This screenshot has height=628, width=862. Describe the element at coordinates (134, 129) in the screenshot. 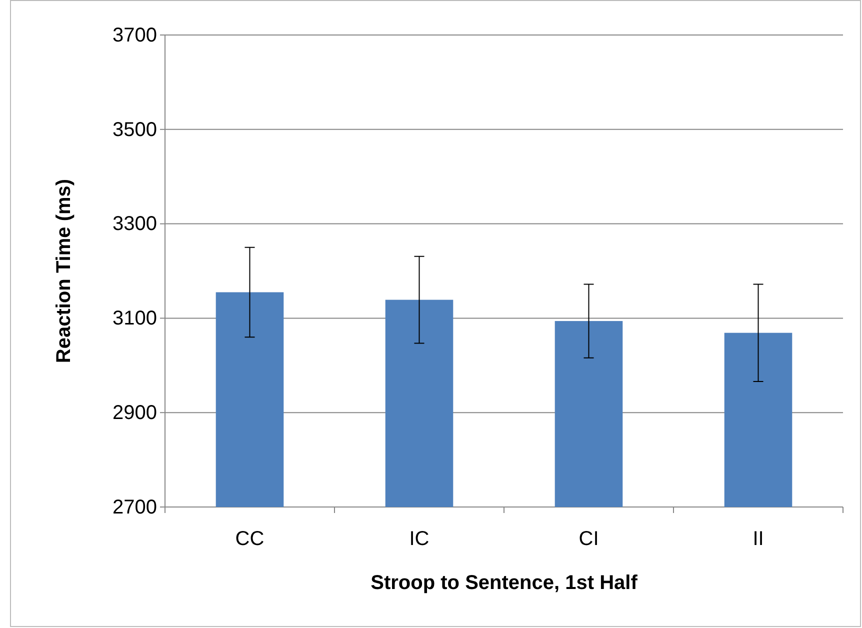

I see `y-tick-label: 3500` at that location.